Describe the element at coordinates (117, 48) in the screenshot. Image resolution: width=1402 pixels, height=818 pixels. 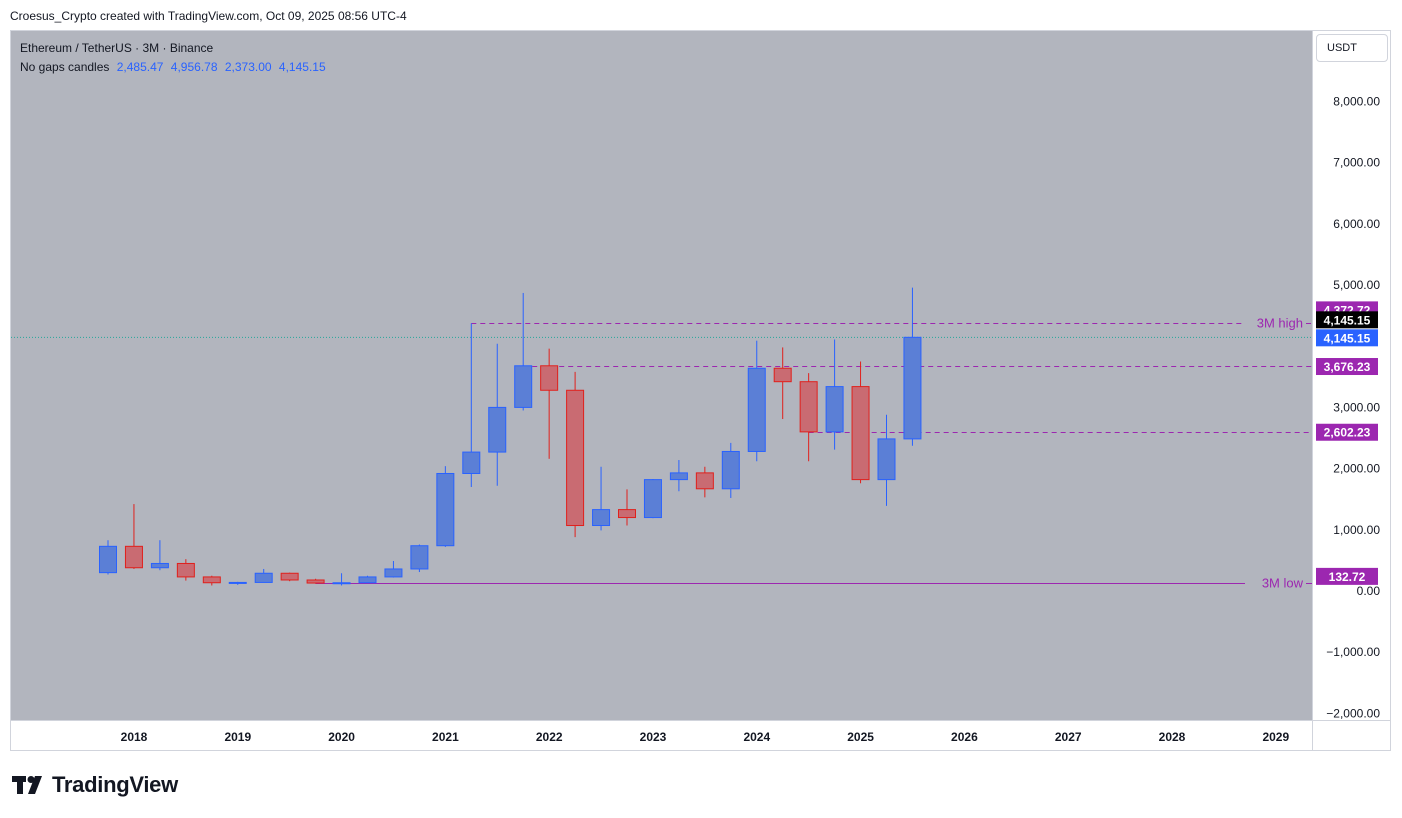
I see `symbol-title: Ethereum / TetherUS · 3M · Binance` at that location.